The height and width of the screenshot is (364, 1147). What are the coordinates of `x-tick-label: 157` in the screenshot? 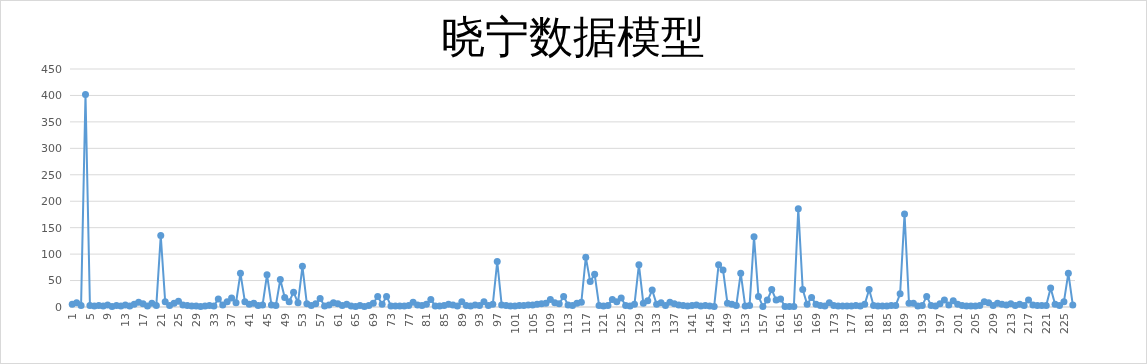 It's located at (763, 323).